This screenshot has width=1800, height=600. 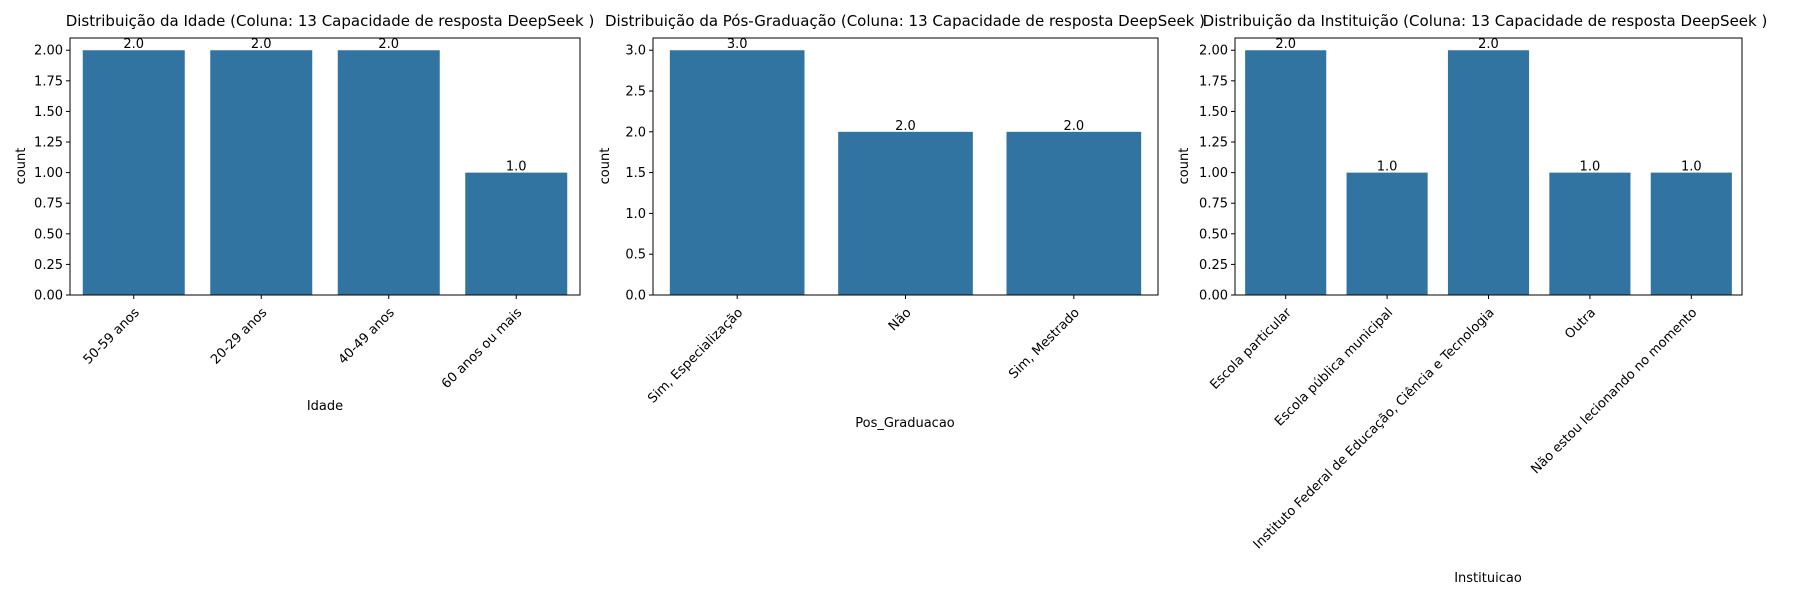 I want to click on chart-age-xlabel: Idade, so click(x=325, y=406).